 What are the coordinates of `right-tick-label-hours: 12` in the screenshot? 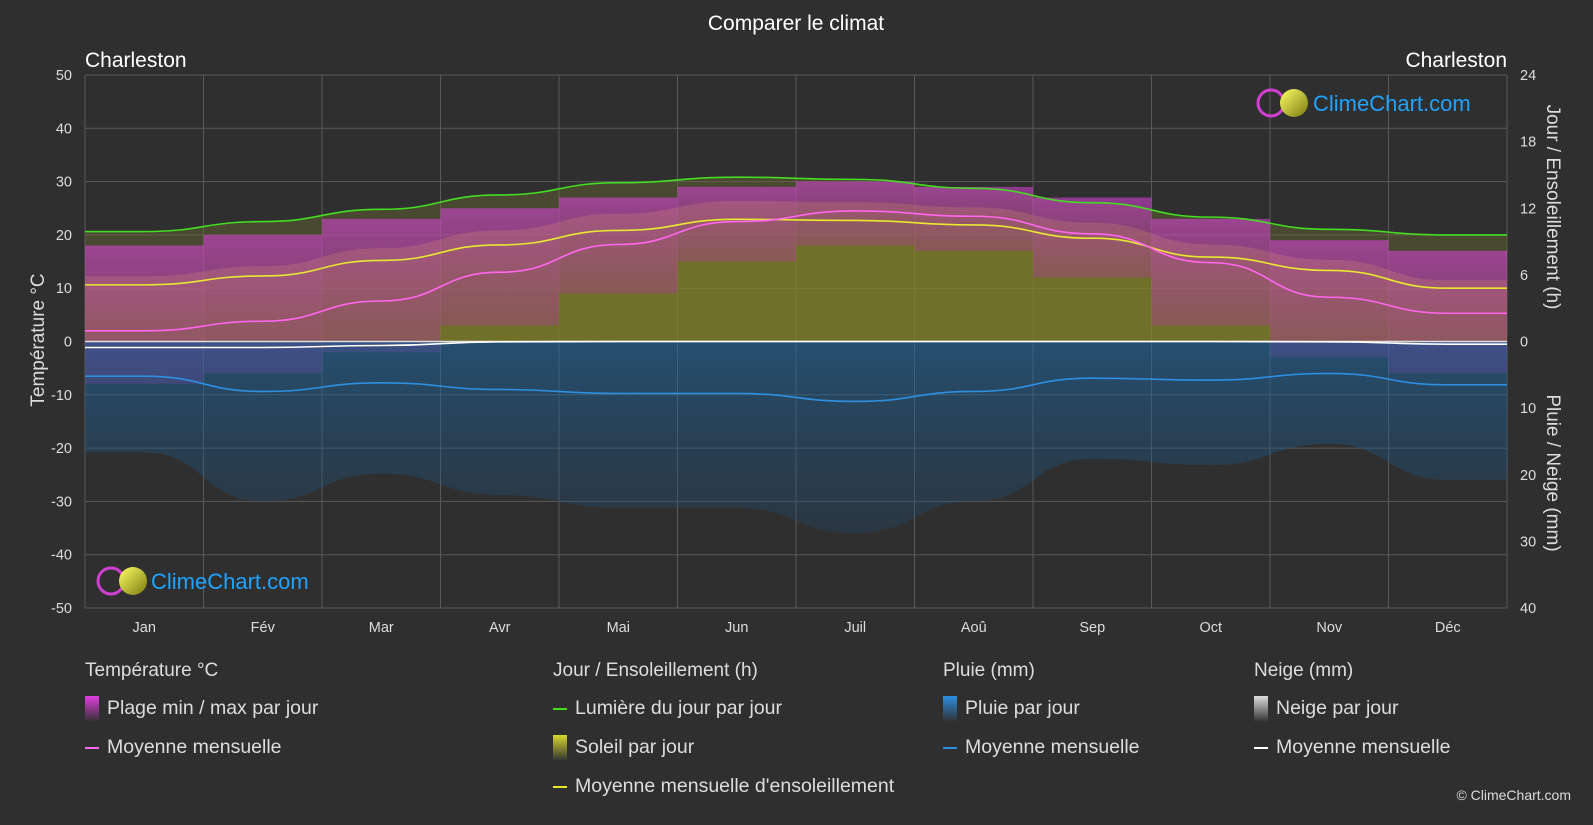 It's located at (1528, 209).